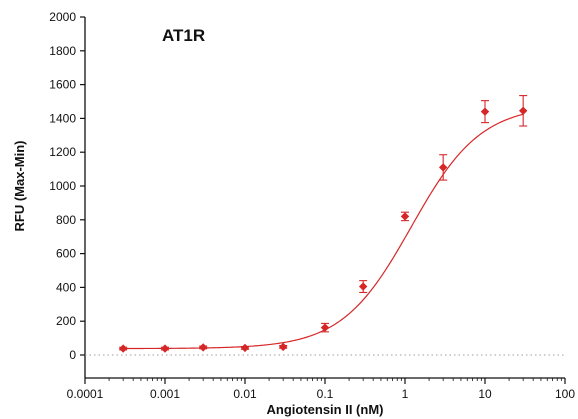  I want to click on chart-title: AT1R, so click(183, 35).